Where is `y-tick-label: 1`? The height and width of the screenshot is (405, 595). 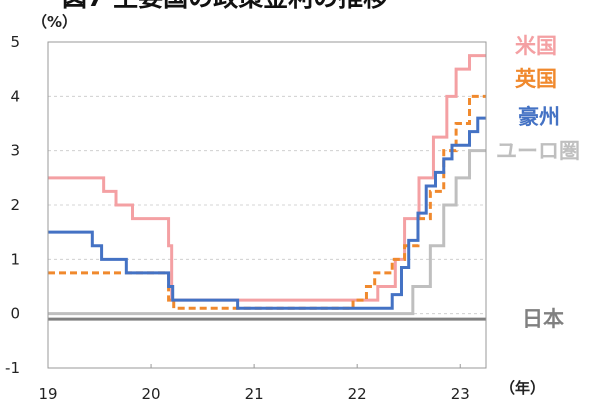 y-tick-label: 1 is located at coordinates (15, 259).